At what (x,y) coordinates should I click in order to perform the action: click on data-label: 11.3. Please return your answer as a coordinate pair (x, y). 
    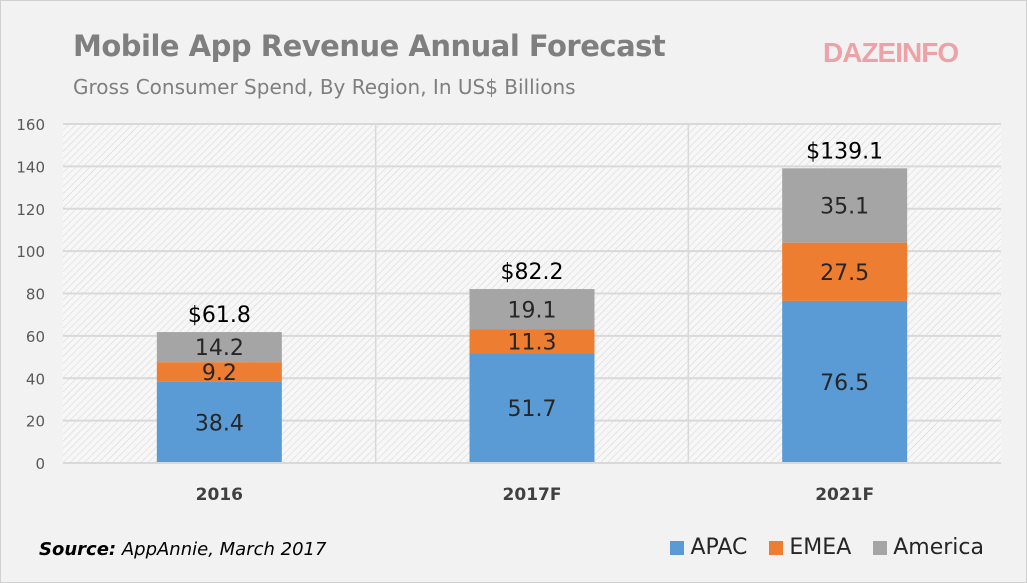
    Looking at the image, I should click on (532, 342).